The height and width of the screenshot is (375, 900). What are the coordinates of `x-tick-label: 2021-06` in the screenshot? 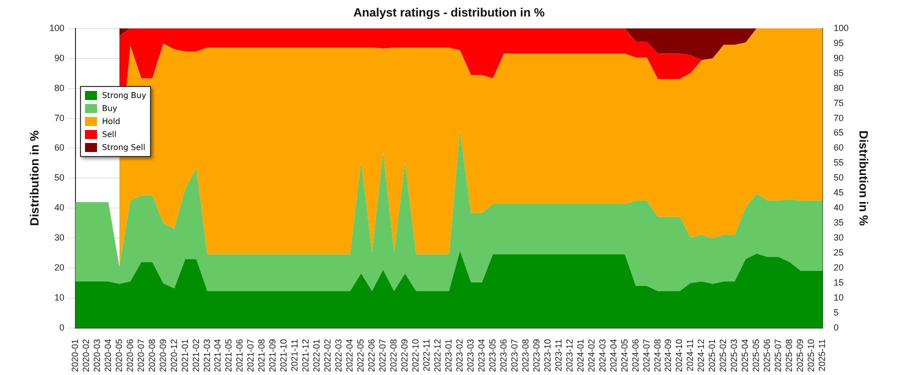 It's located at (239, 355).